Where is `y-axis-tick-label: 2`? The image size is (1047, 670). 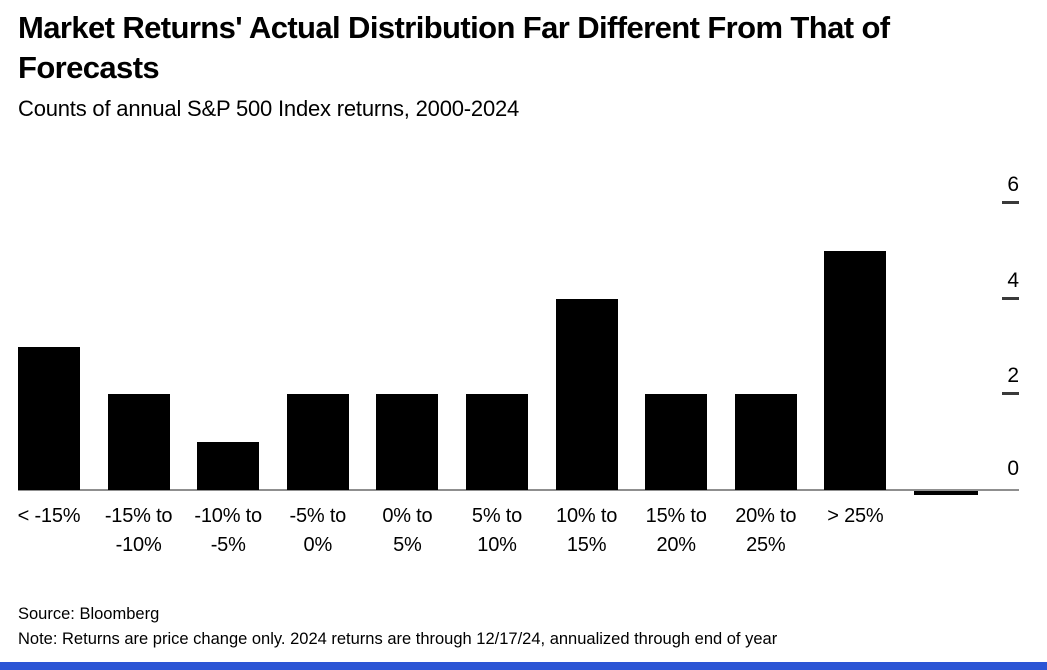
y-axis-tick-label: 2 is located at coordinates (1013, 376).